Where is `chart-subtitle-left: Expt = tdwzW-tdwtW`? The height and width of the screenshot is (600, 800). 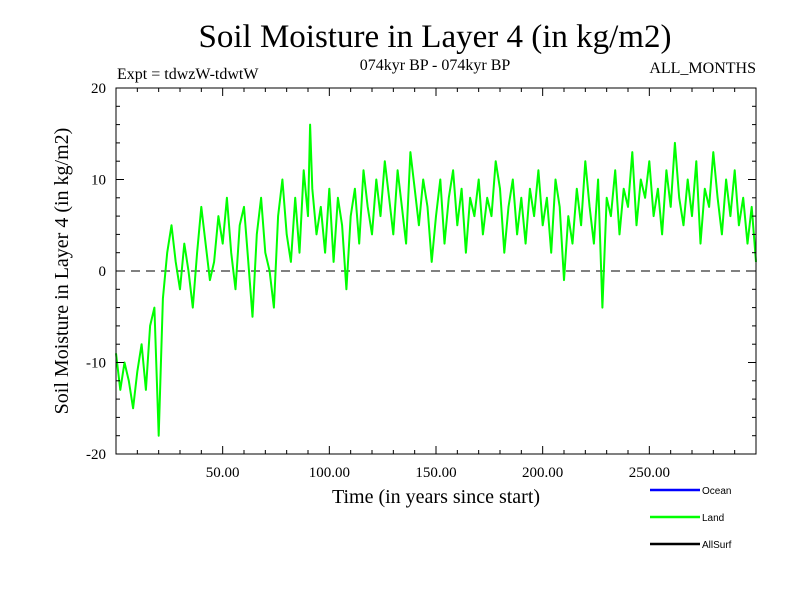 chart-subtitle-left: Expt = tdwzW-tdwtW is located at coordinates (188, 74).